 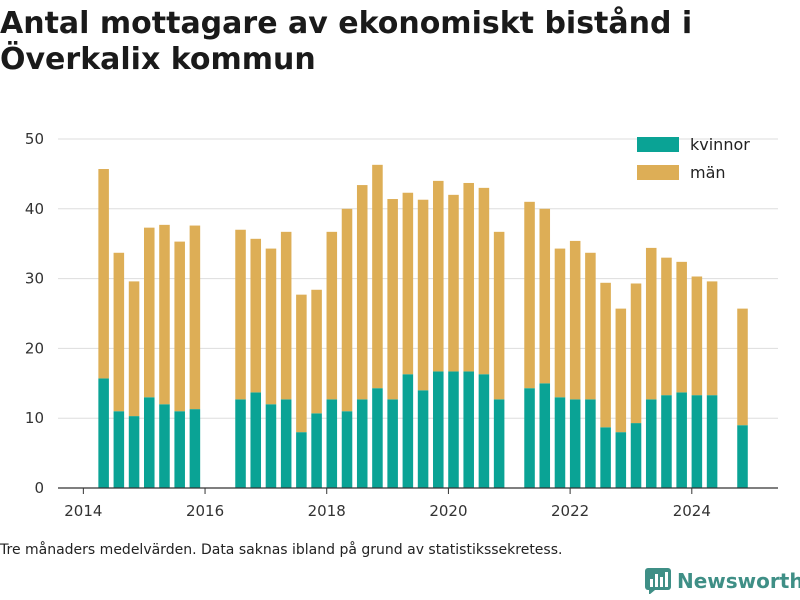 What do you see at coordinates (692, 511) in the screenshot?
I see `x-tick-label: 2024` at bounding box center [692, 511].